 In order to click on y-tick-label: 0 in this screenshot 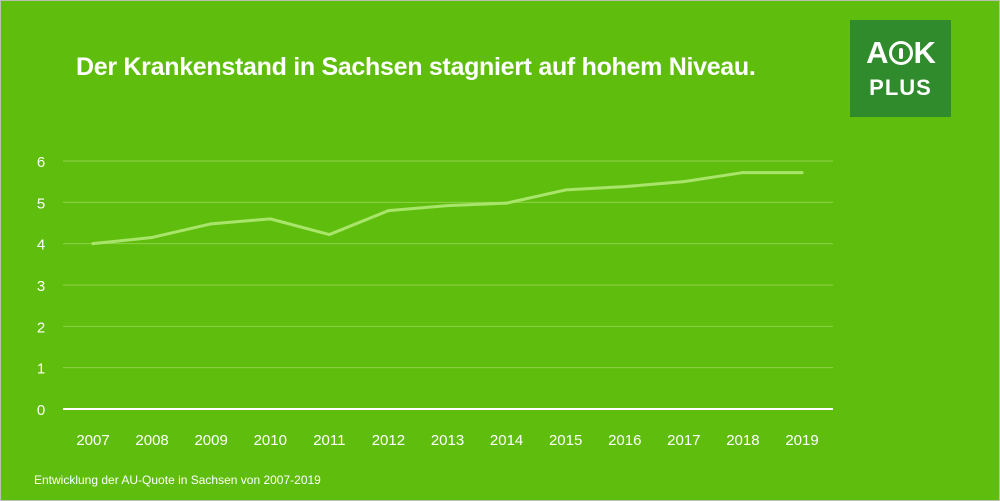, I will do `click(41, 410)`.